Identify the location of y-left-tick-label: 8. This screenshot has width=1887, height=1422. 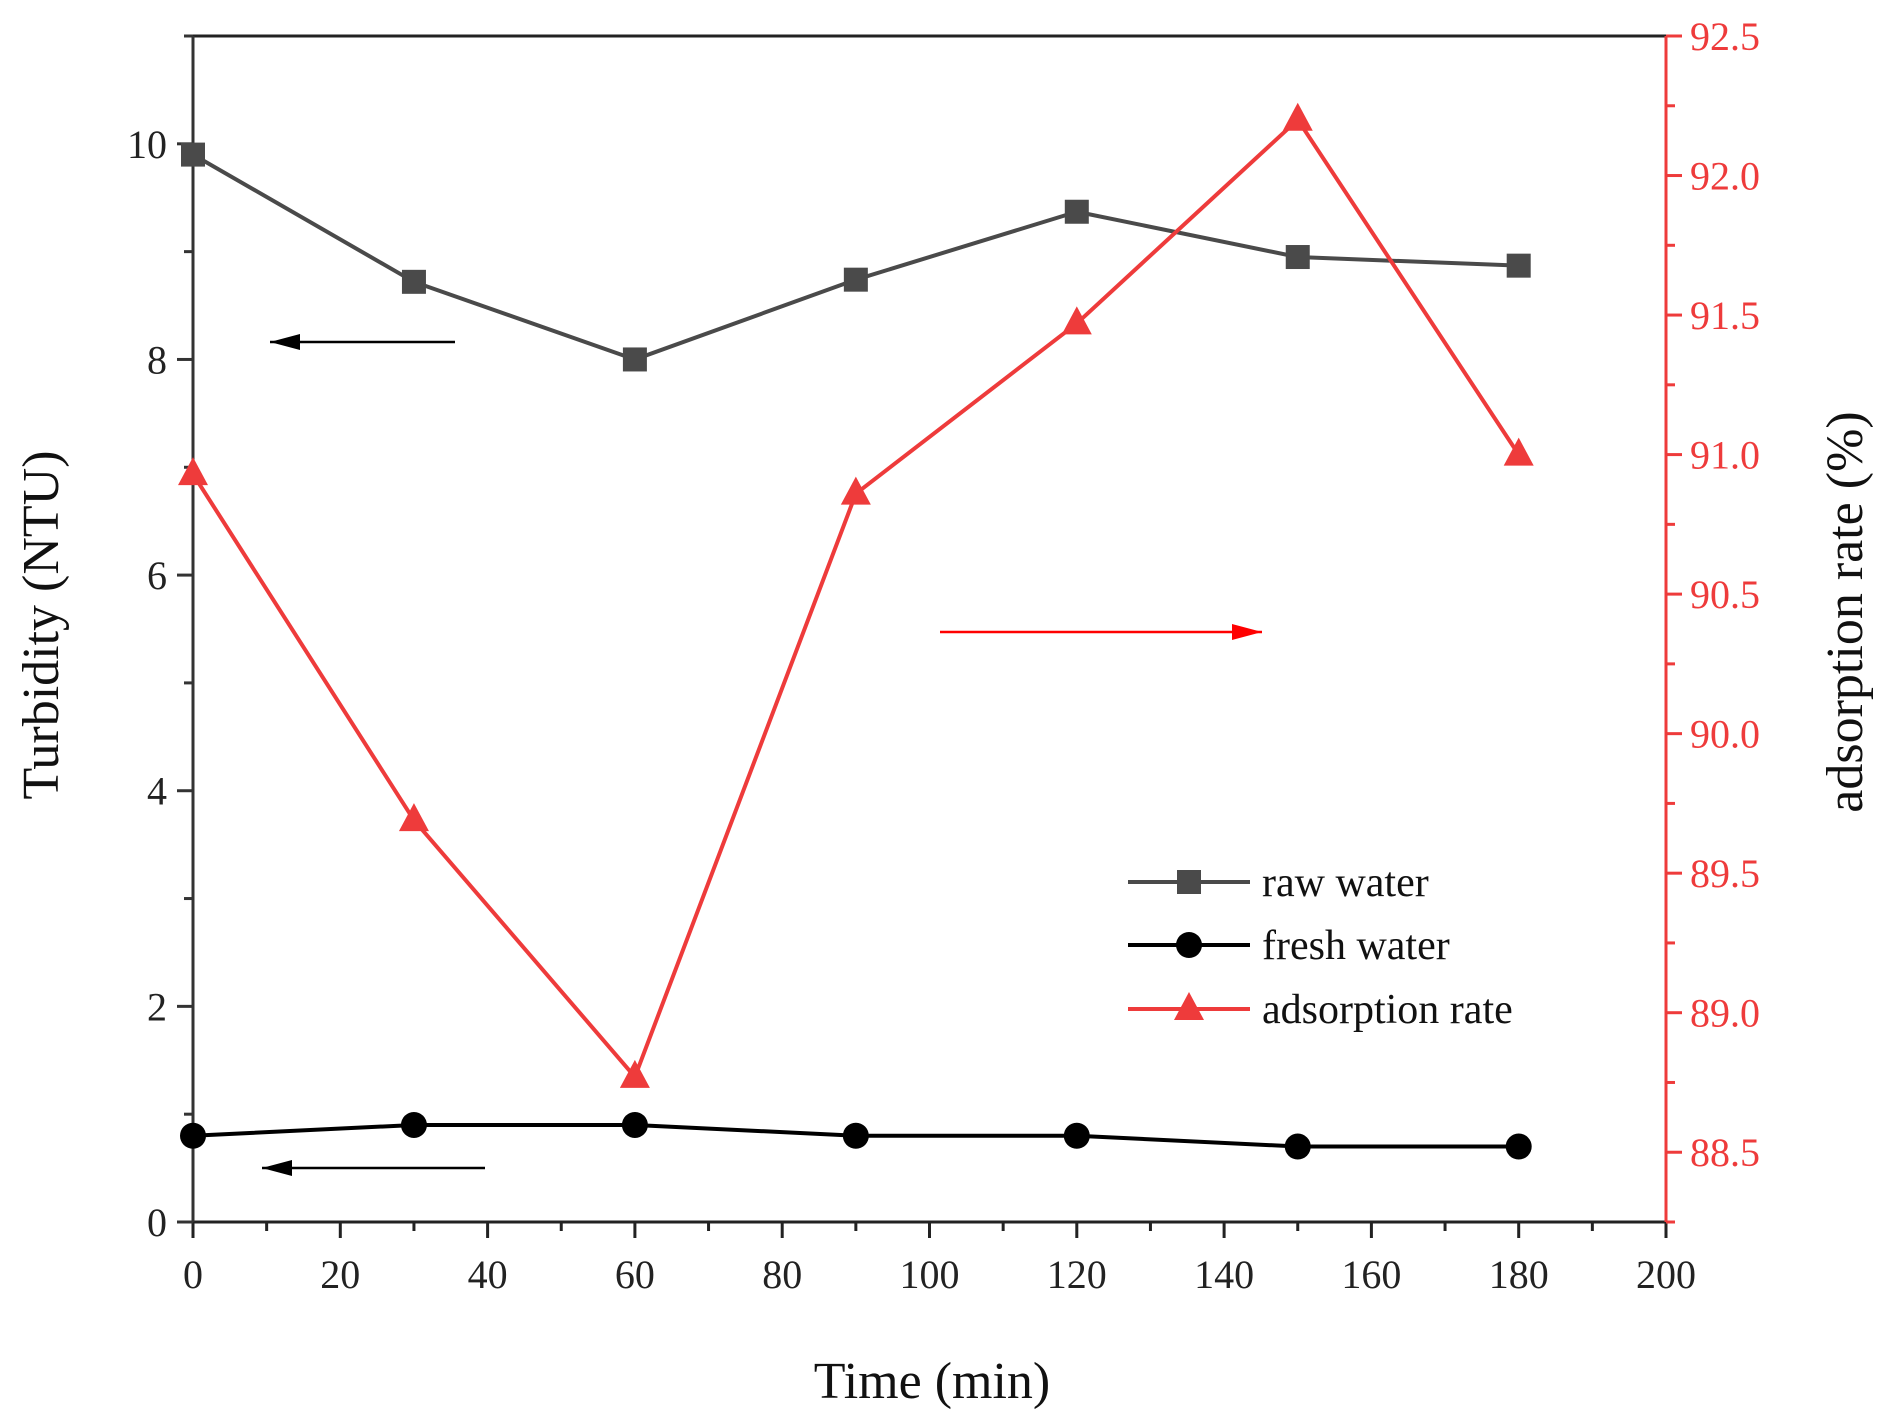
(157, 359).